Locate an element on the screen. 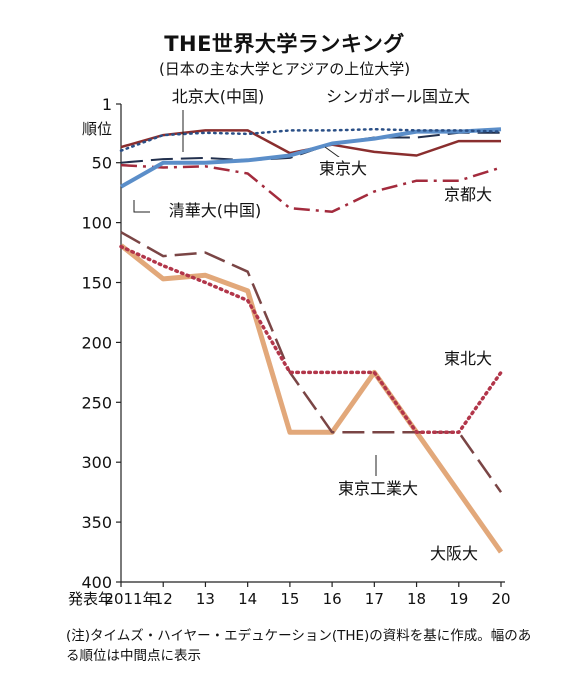 The height and width of the screenshot is (680, 569). x-tick-label: 12 is located at coordinates (163, 599).